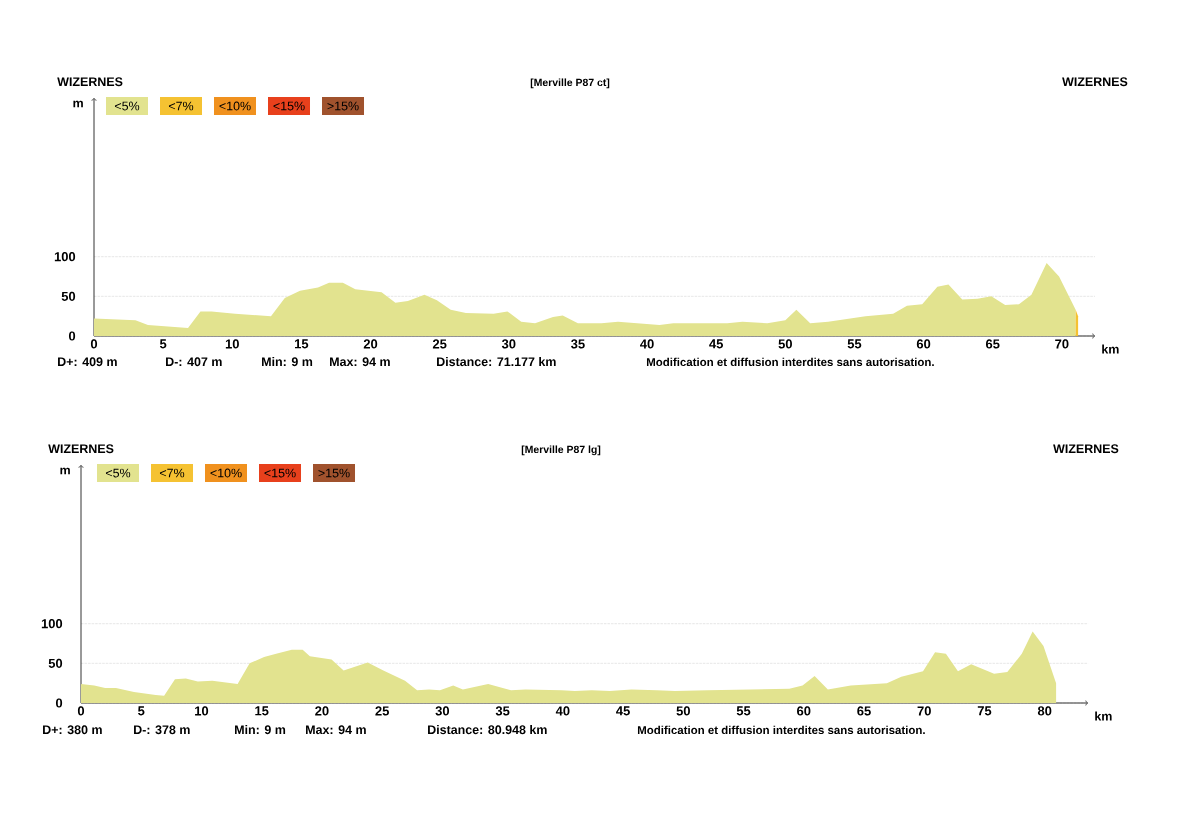 Image resolution: width=1181 pixels, height=827 pixels. Describe the element at coordinates (87, 362) in the screenshot. I see `text: D+: 409 m` at that location.